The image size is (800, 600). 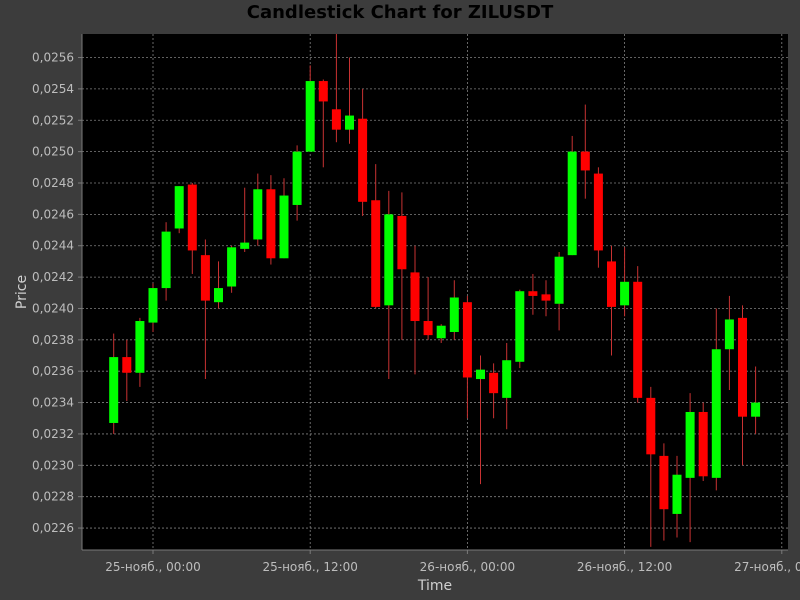 What do you see at coordinates (53, 120) in the screenshot?
I see `y-tick-label: 0,0252` at bounding box center [53, 120].